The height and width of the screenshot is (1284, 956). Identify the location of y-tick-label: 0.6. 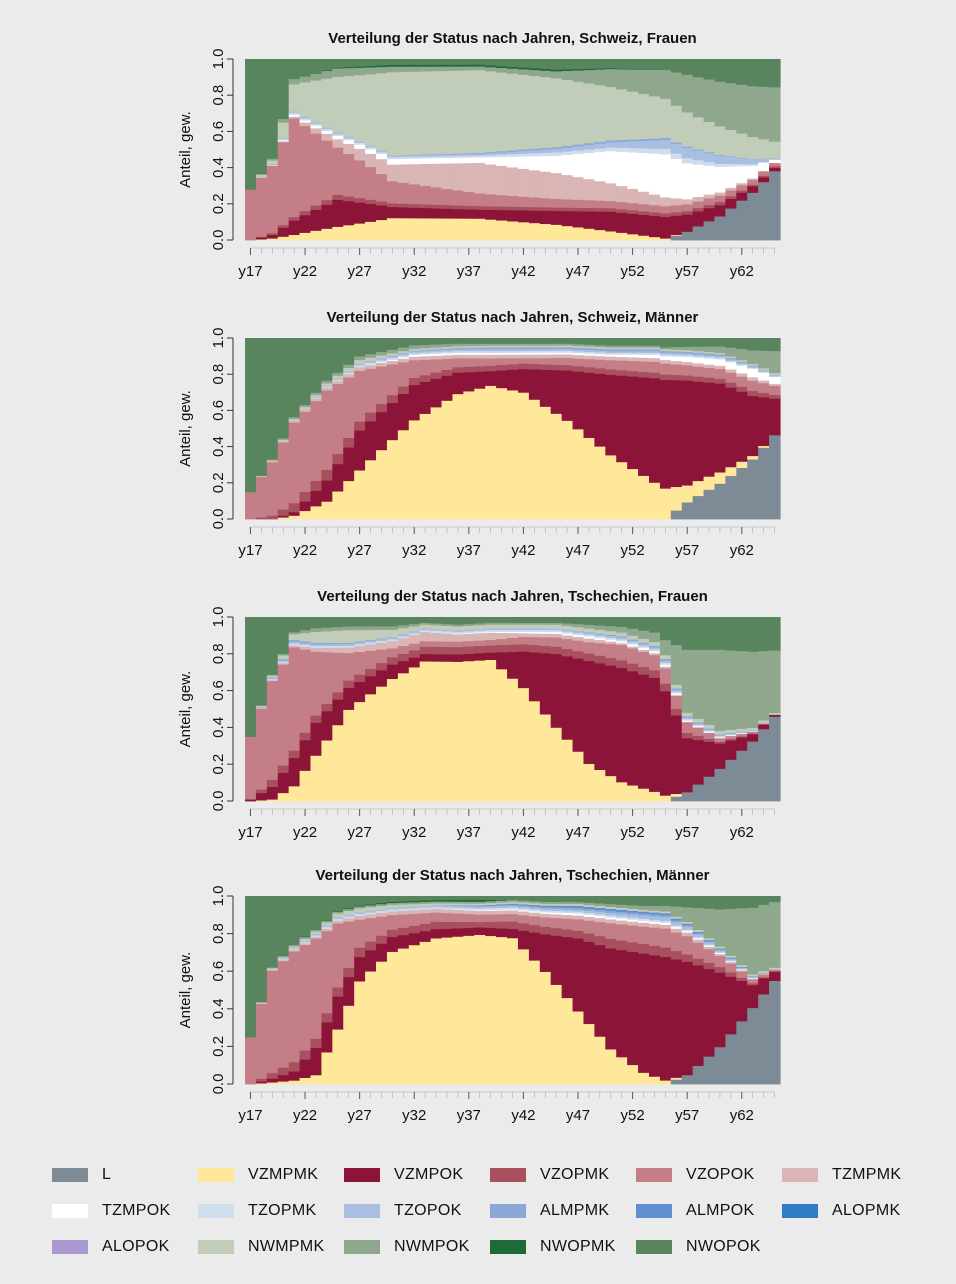
(218, 971).